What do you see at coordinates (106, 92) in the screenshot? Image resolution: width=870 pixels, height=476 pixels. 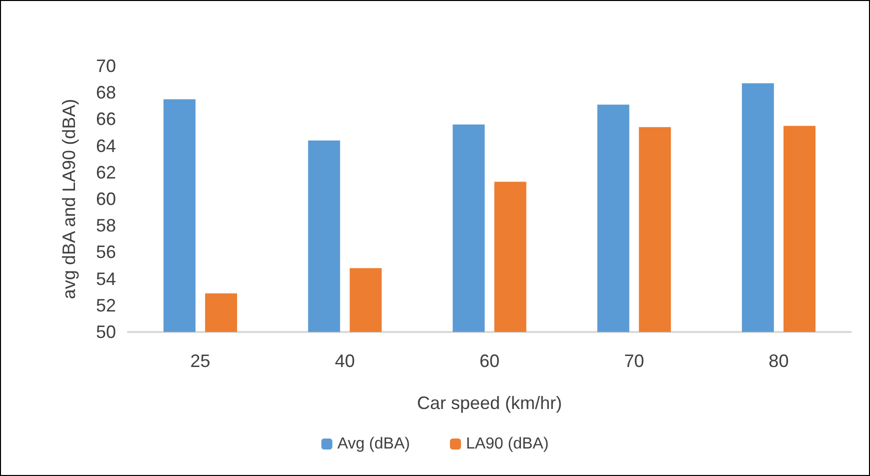 I see `y-tick-label: 68` at bounding box center [106, 92].